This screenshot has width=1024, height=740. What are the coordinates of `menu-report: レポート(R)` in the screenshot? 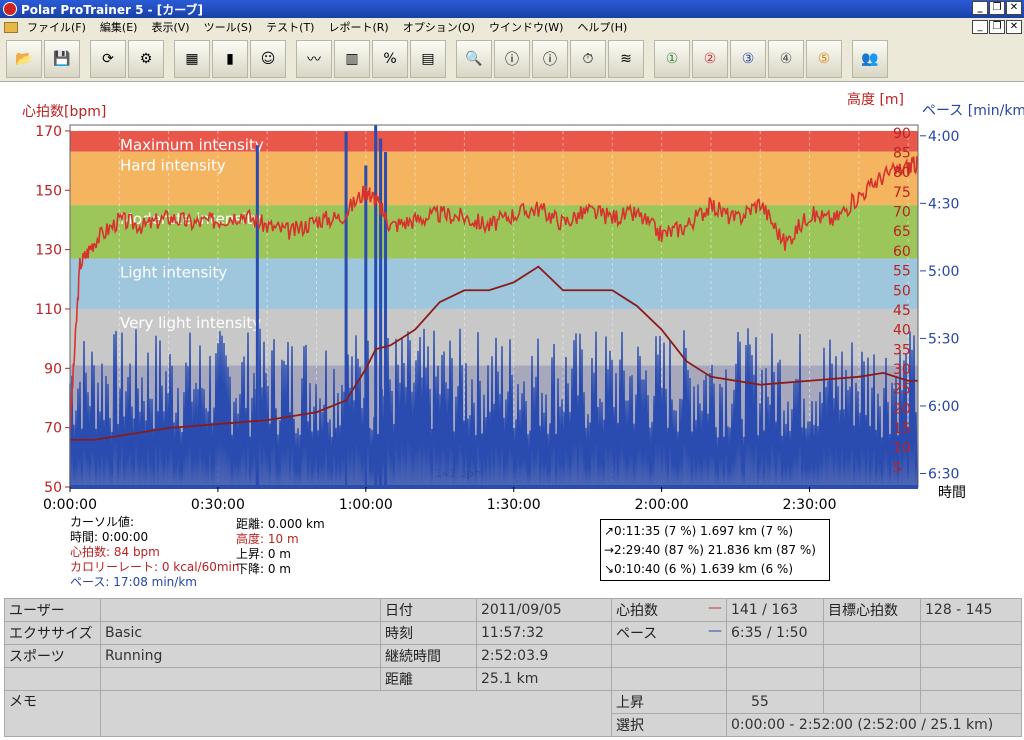 It's located at (358, 27).